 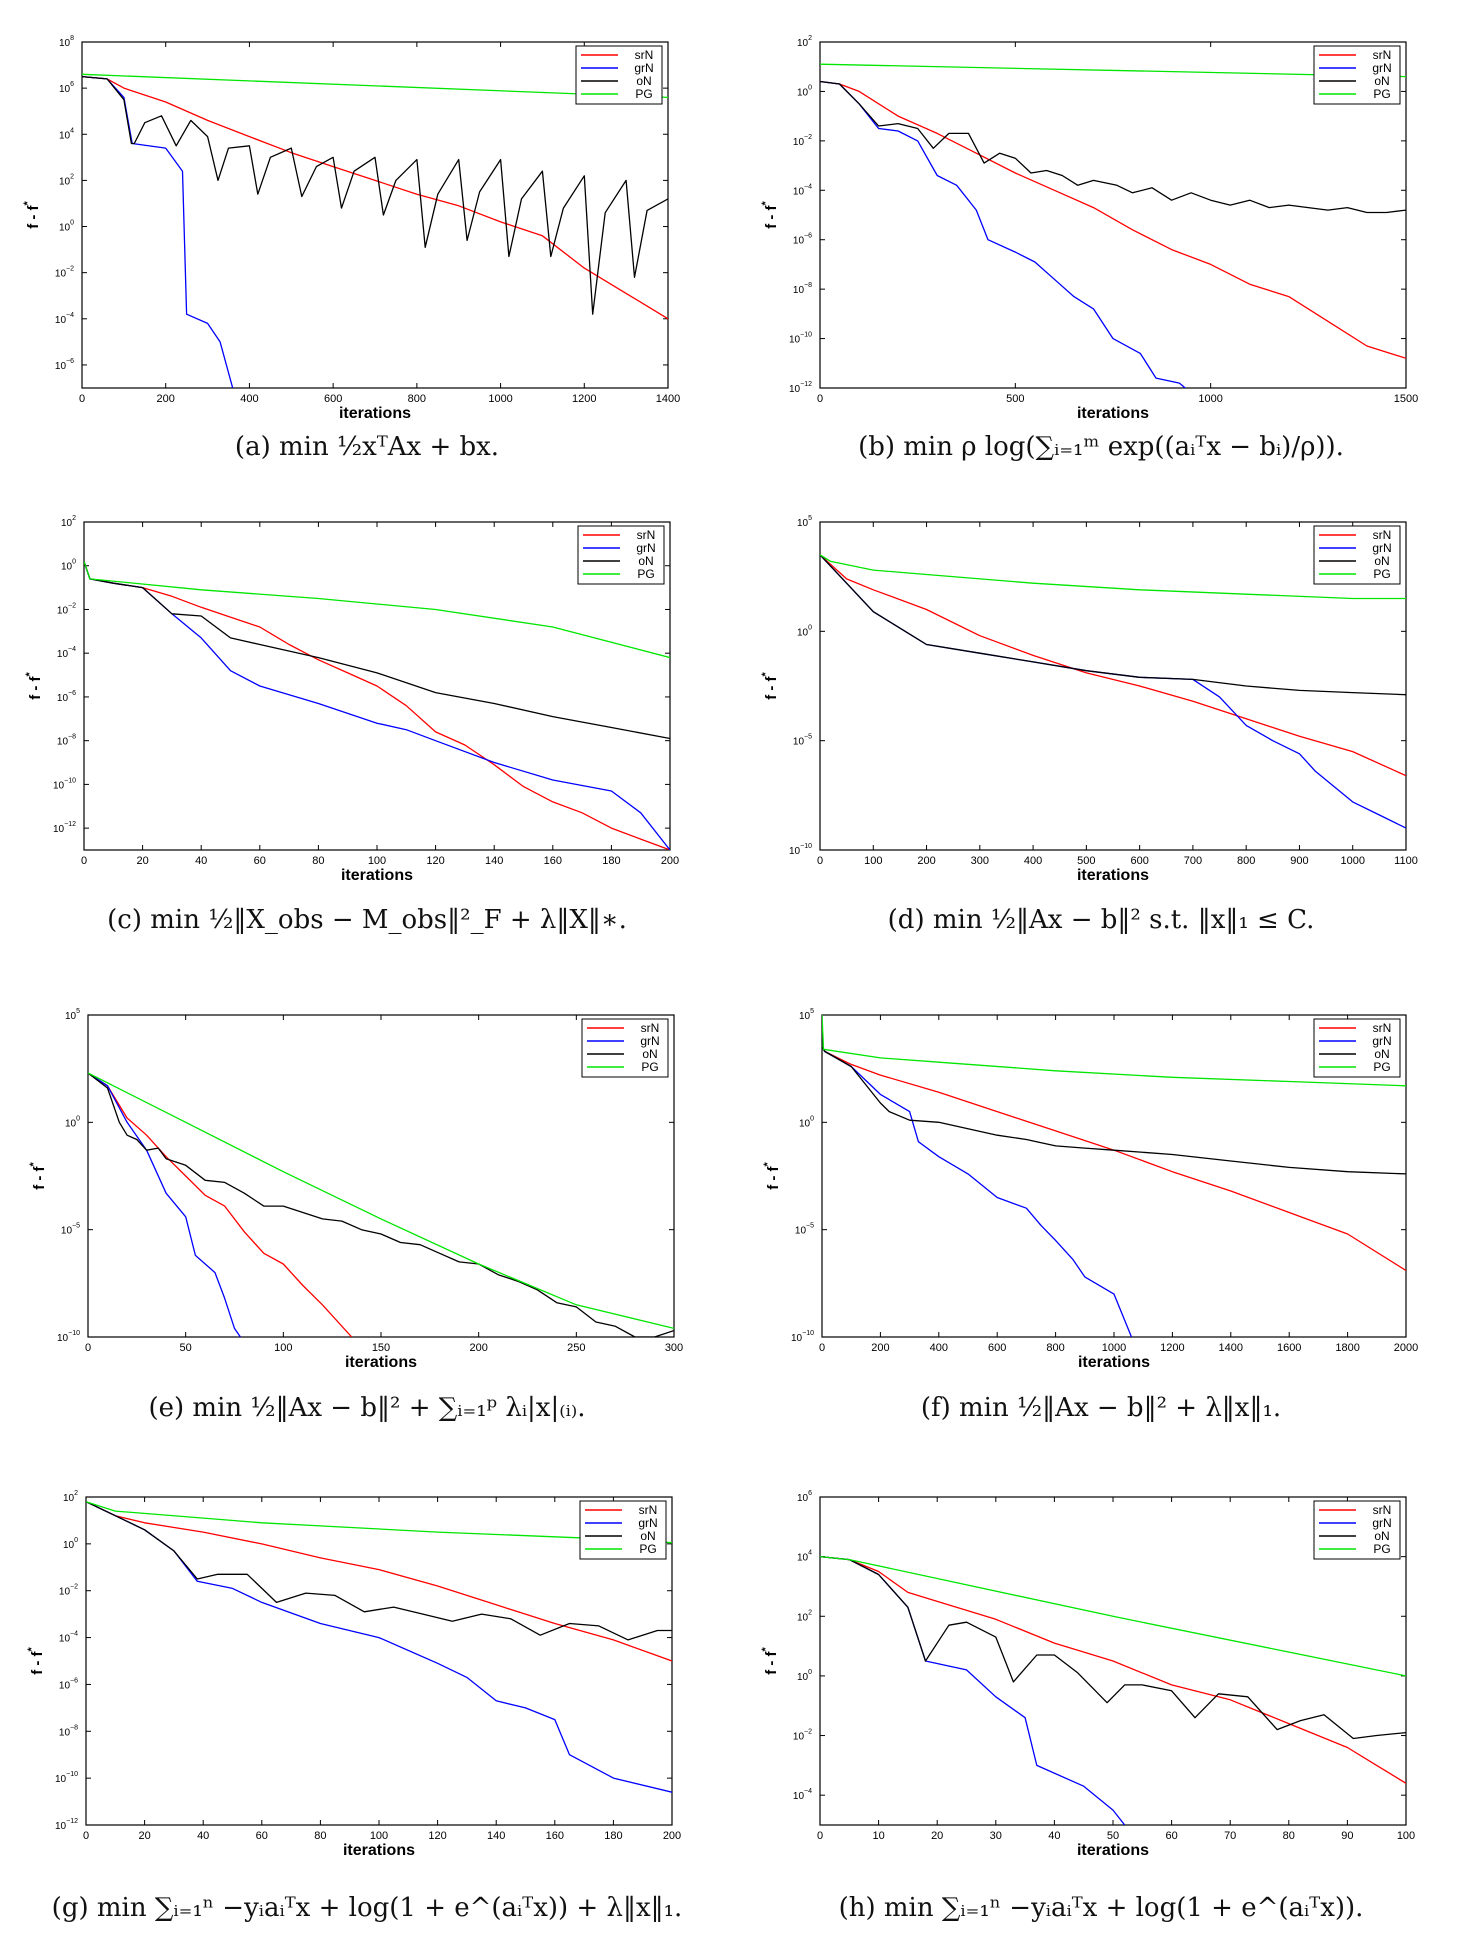 I want to click on x-tick-label: 70, so click(x=1230, y=1836).